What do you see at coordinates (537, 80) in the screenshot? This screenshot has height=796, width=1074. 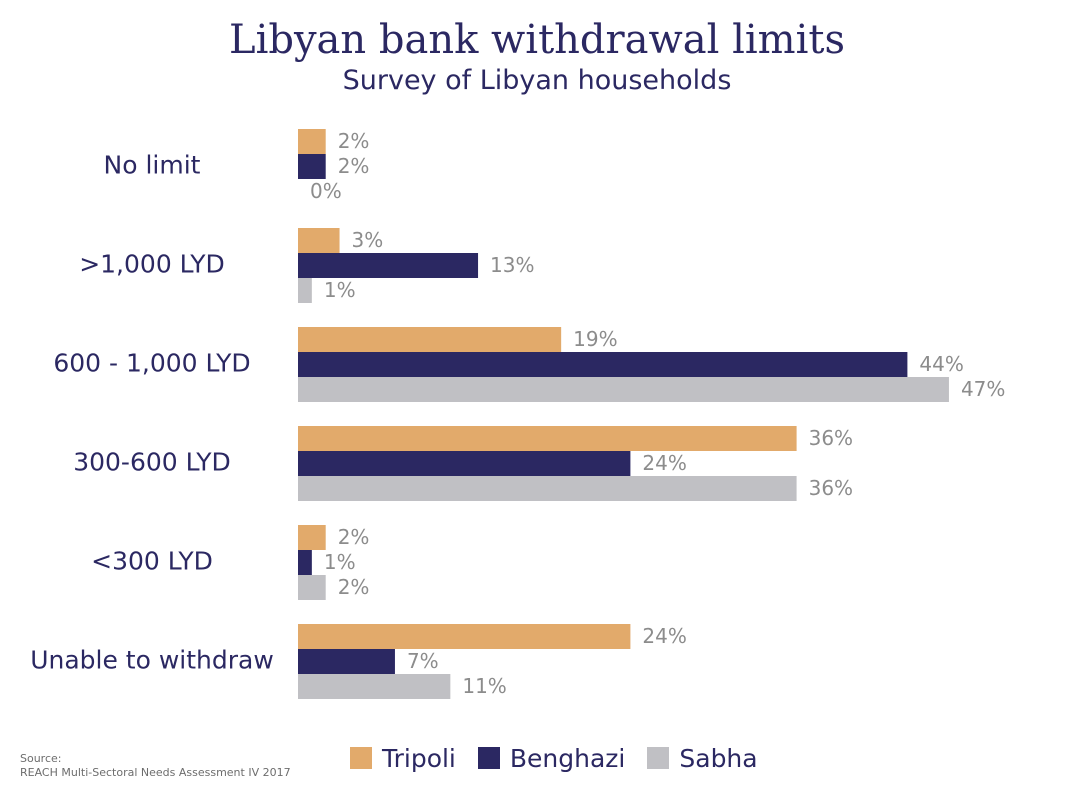 I see `chart-subtitle: Survey of Libyan households` at bounding box center [537, 80].